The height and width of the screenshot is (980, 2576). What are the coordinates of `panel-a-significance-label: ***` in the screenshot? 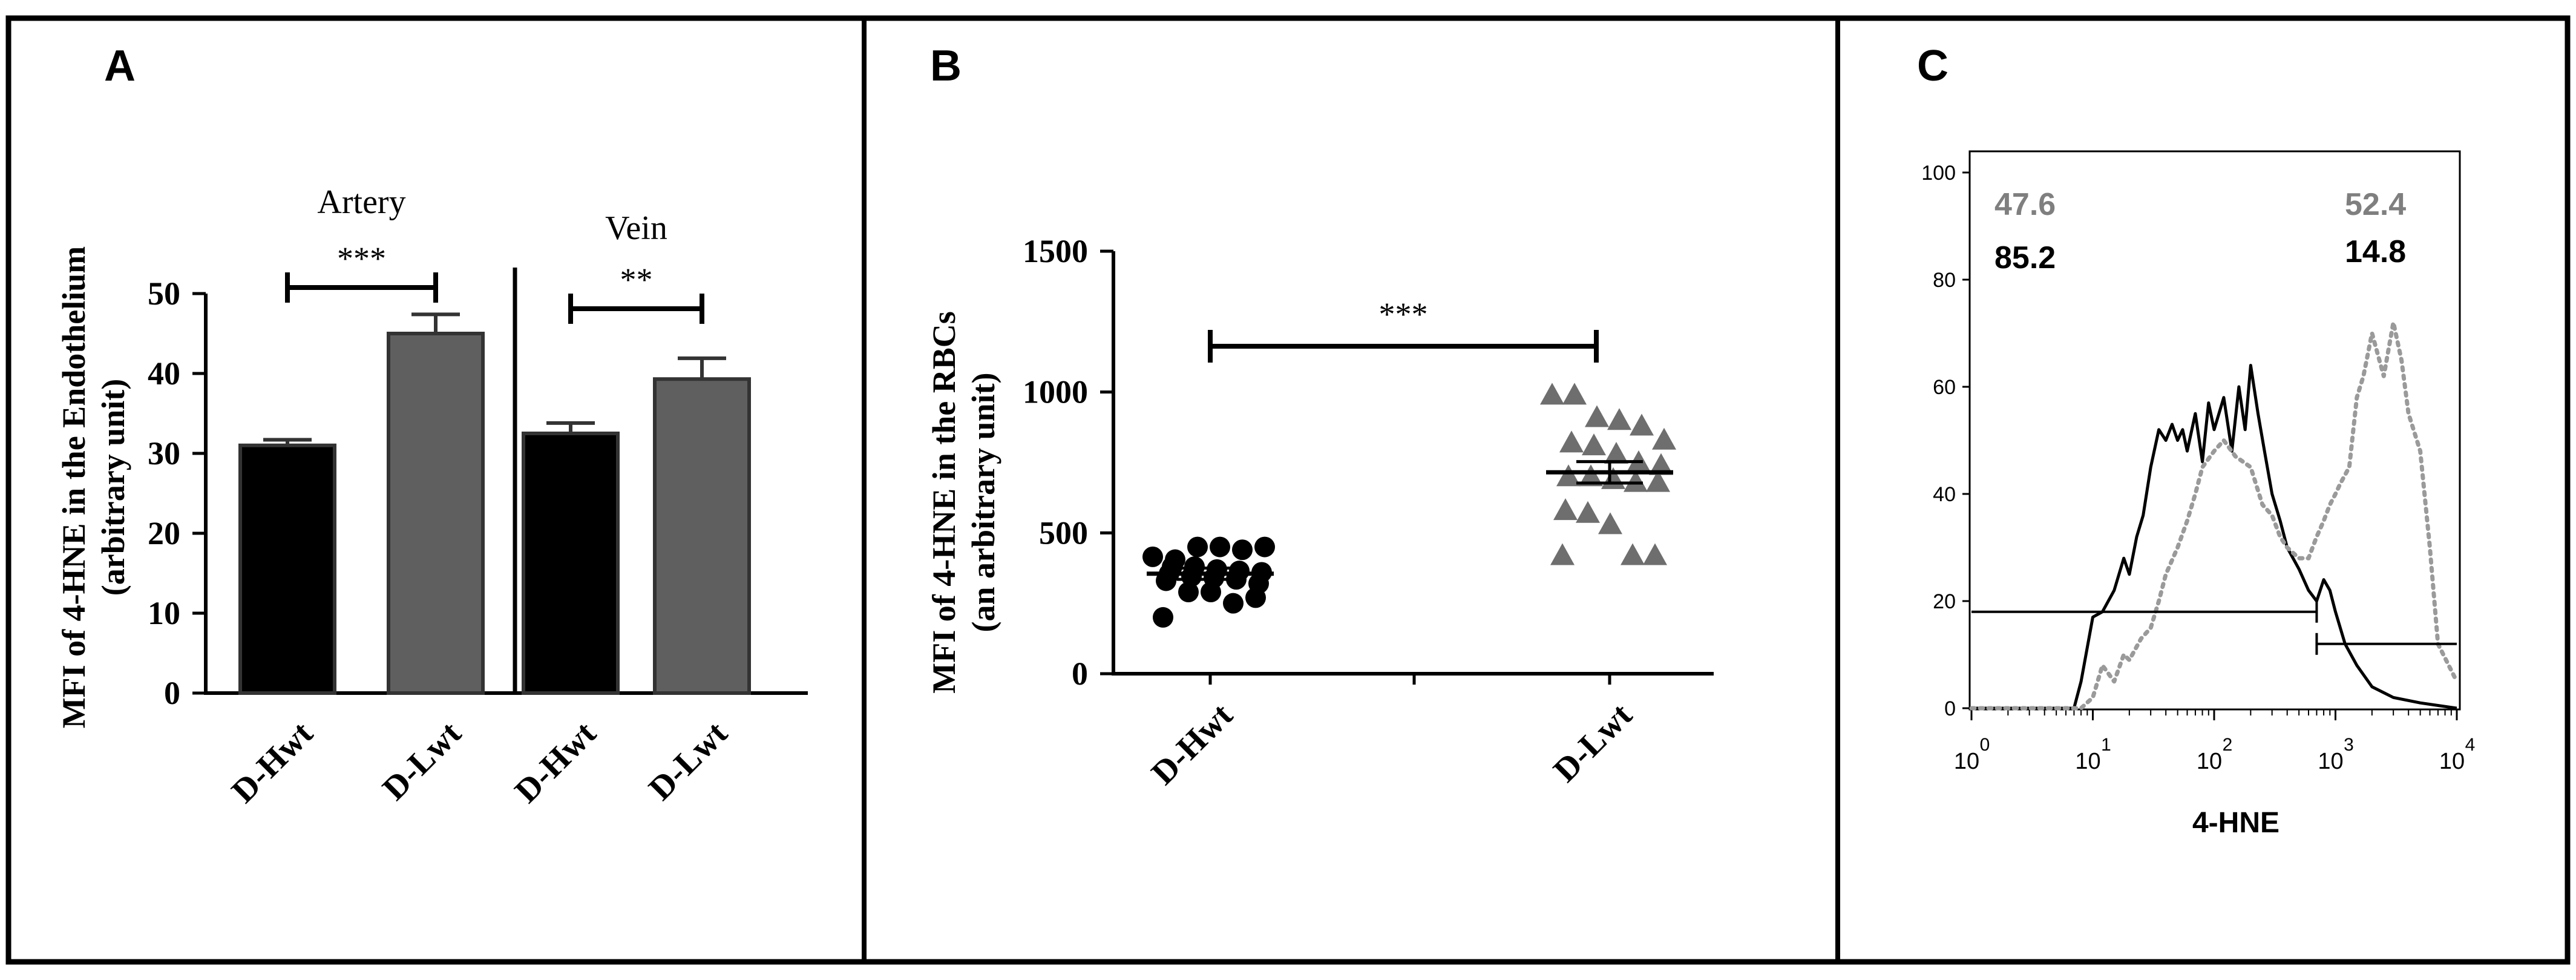 It's located at (361, 258).